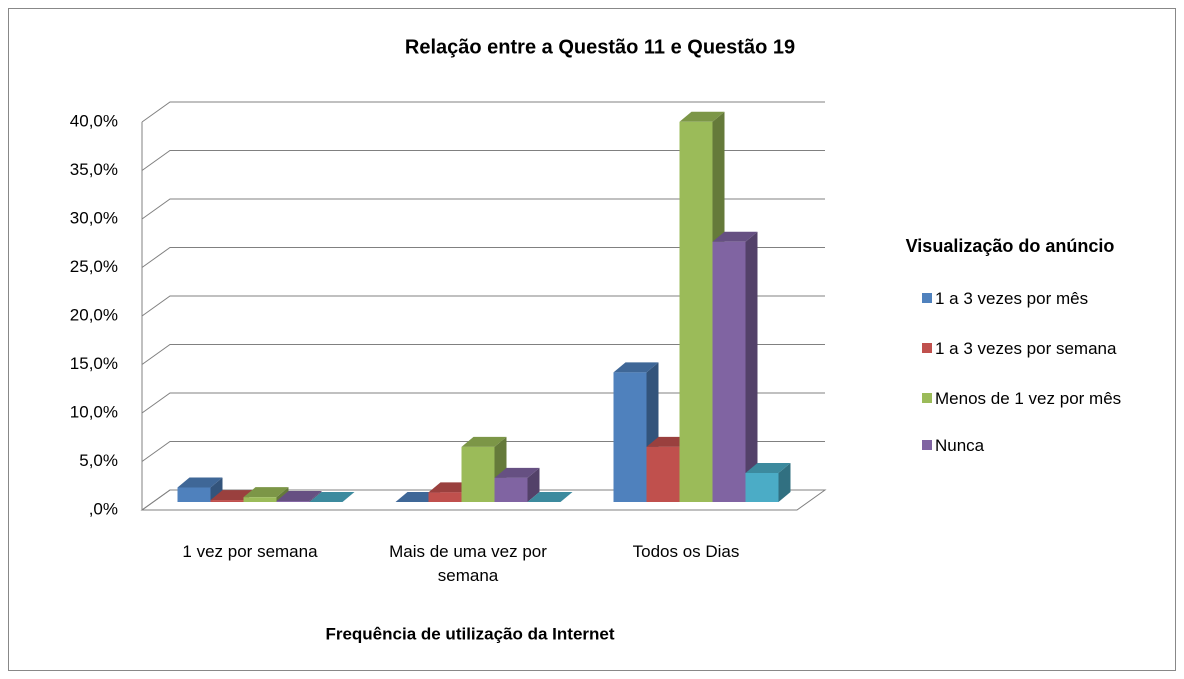 Image resolution: width=1184 pixels, height=679 pixels. What do you see at coordinates (94, 363) in the screenshot?
I see `y-tick-label: 15,0%` at bounding box center [94, 363].